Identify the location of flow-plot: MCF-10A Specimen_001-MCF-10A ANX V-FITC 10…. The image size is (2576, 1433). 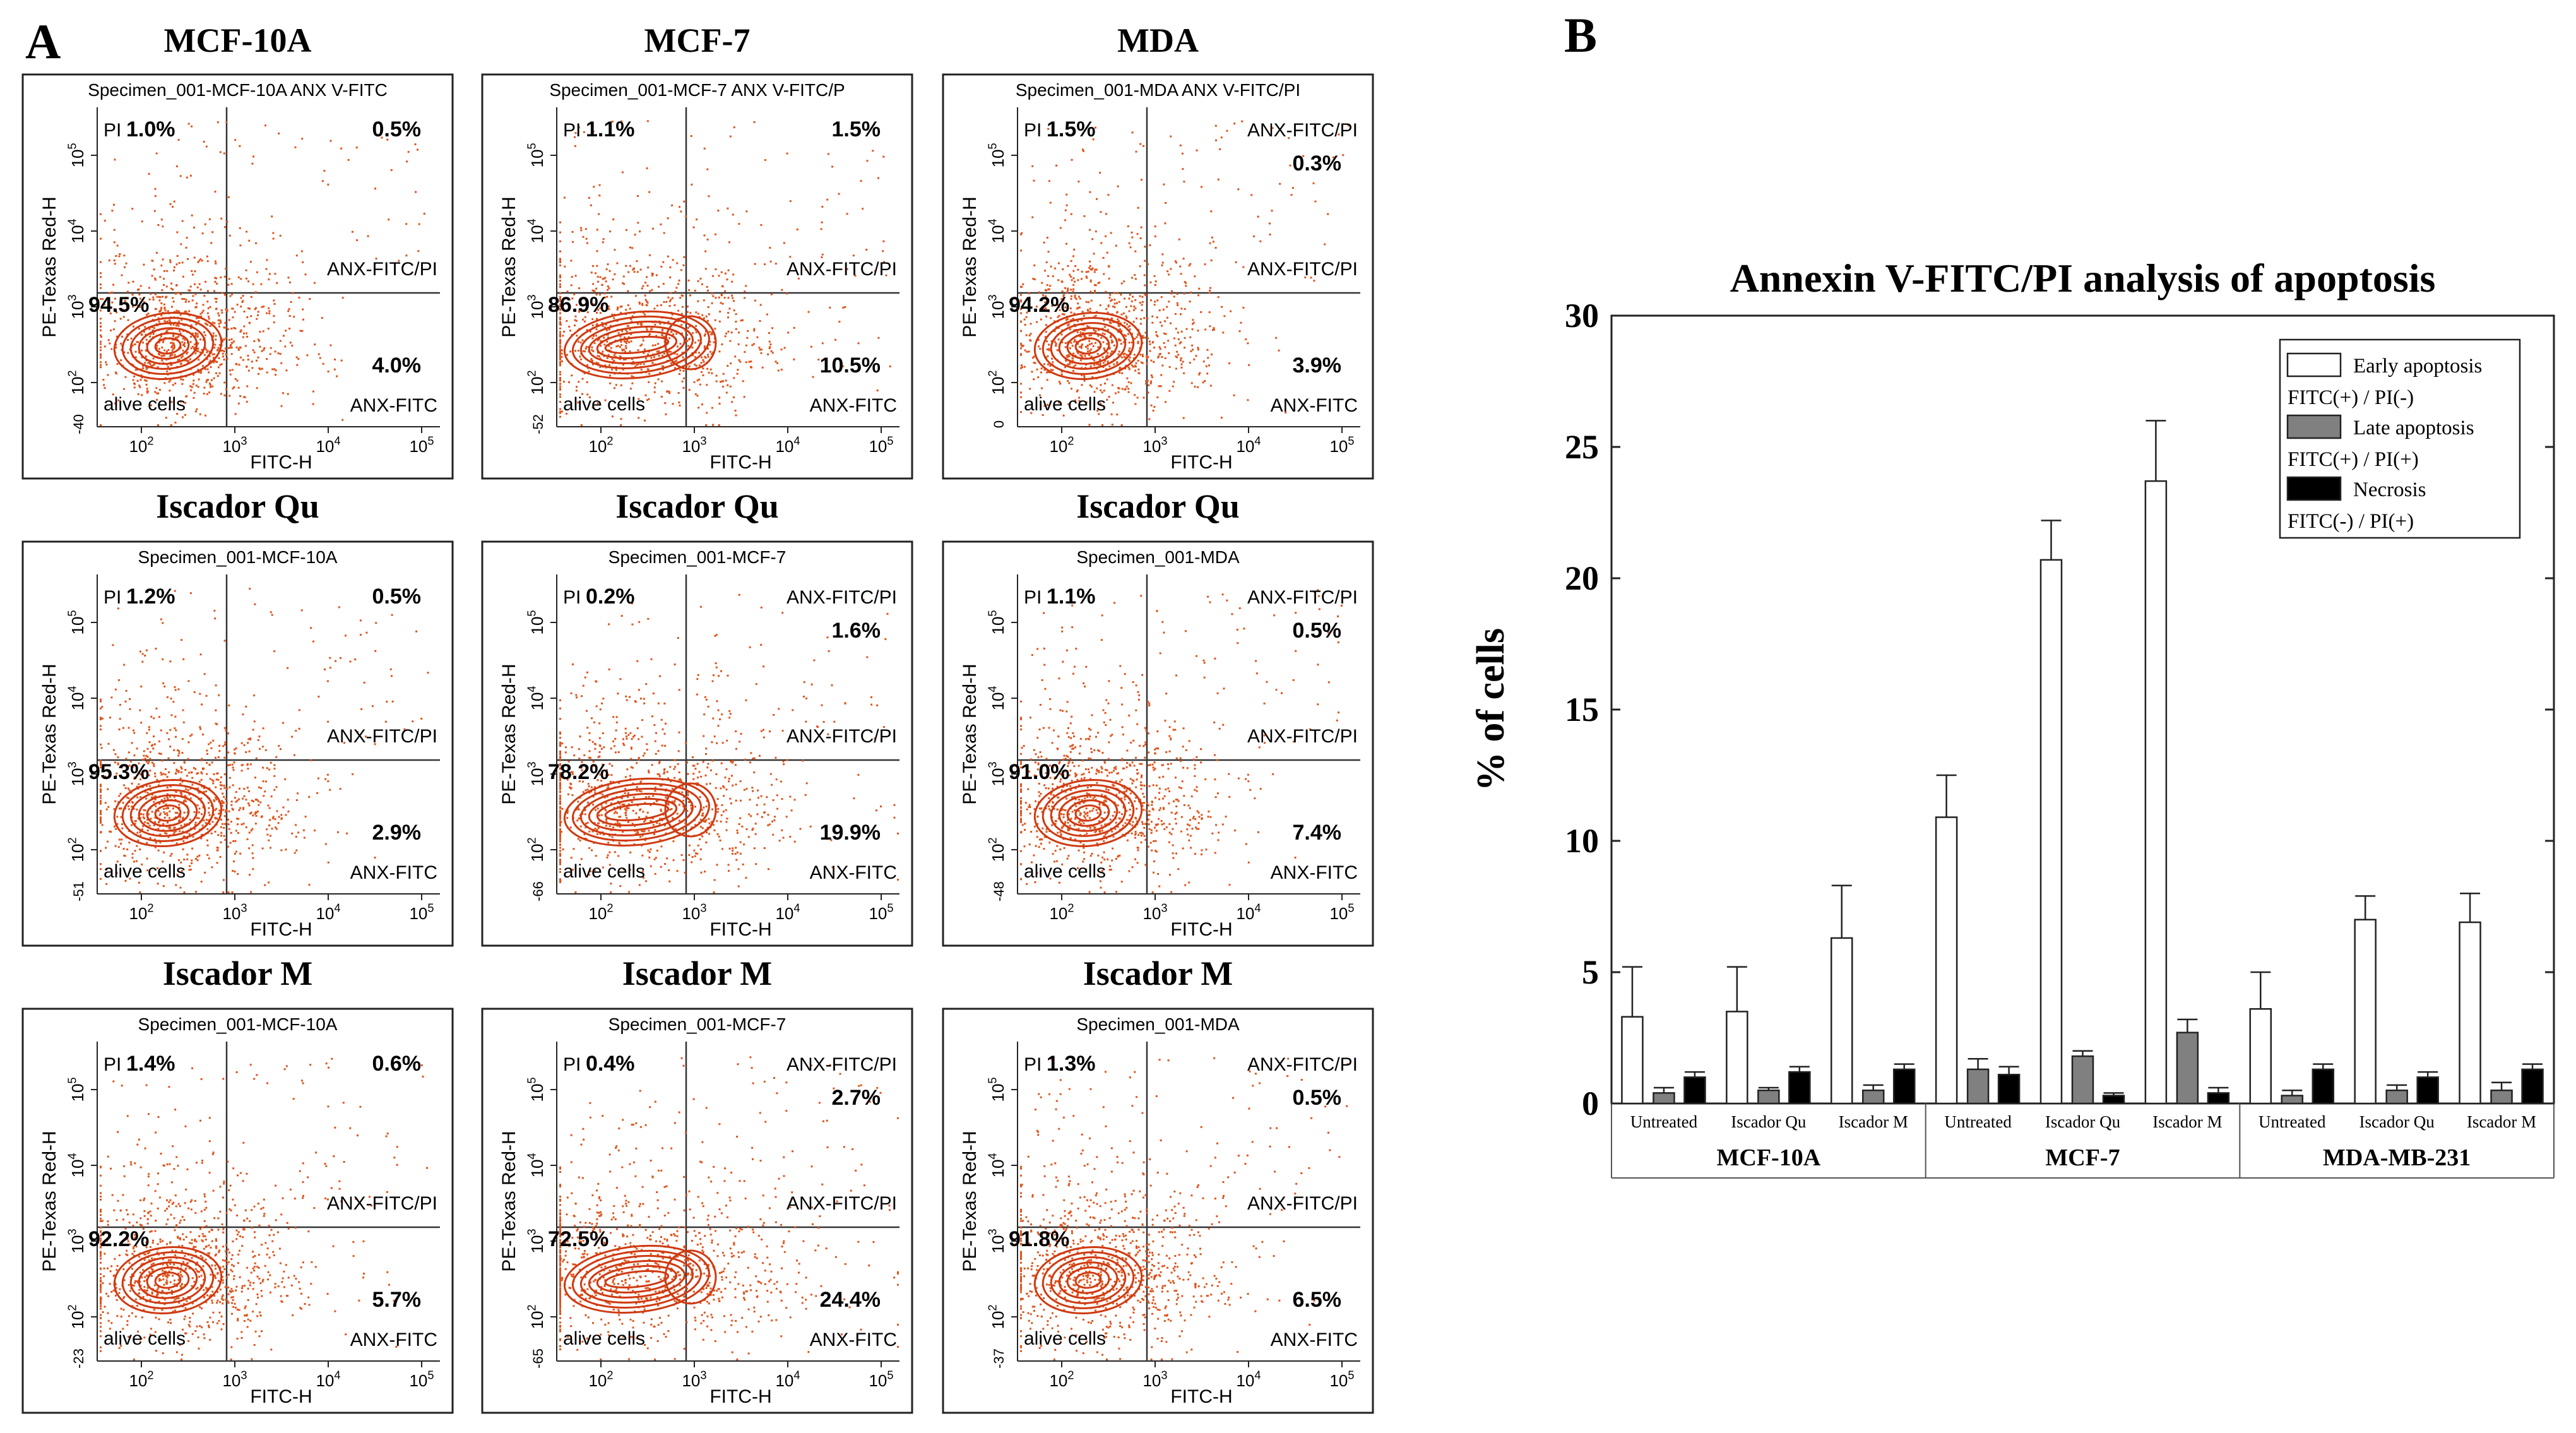
(237, 251).